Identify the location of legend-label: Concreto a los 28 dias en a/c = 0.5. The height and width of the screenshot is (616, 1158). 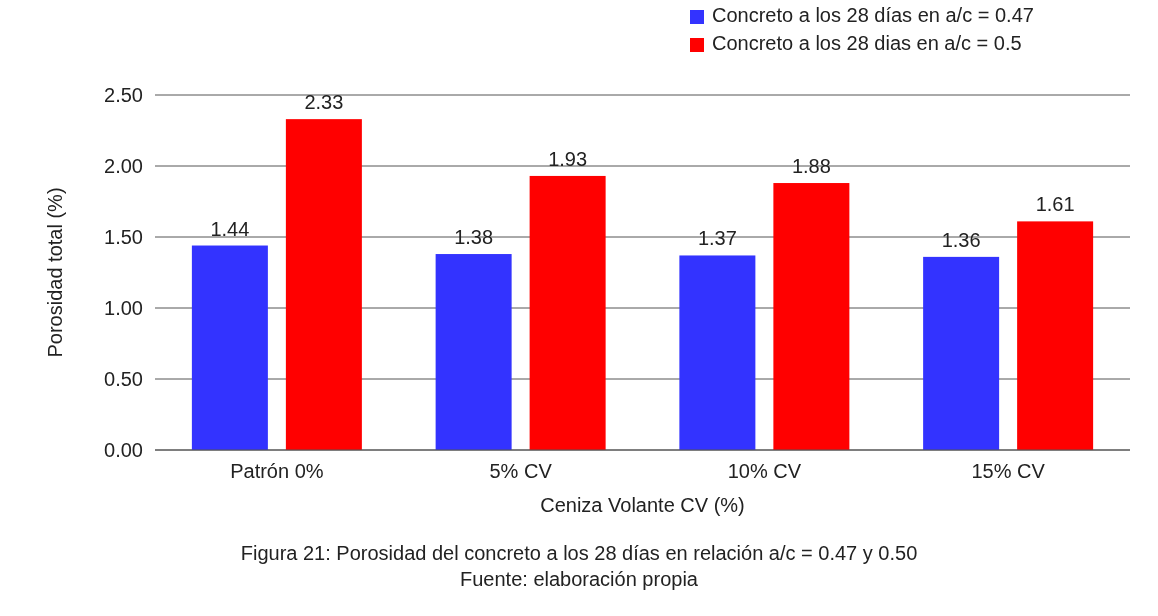
(867, 43).